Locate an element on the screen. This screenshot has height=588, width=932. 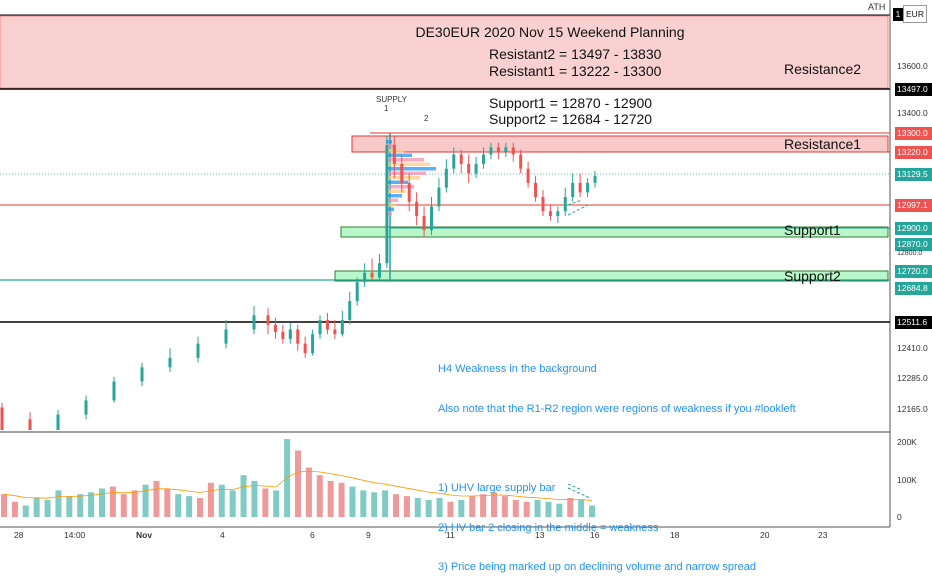
price-tick: 13600.0 is located at coordinates (912, 66).